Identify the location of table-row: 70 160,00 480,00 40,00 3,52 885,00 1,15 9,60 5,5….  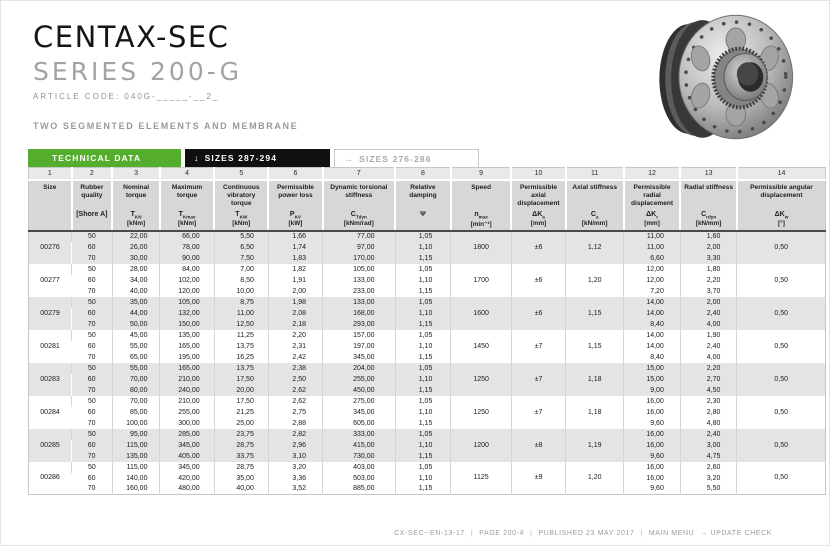
(427, 489).